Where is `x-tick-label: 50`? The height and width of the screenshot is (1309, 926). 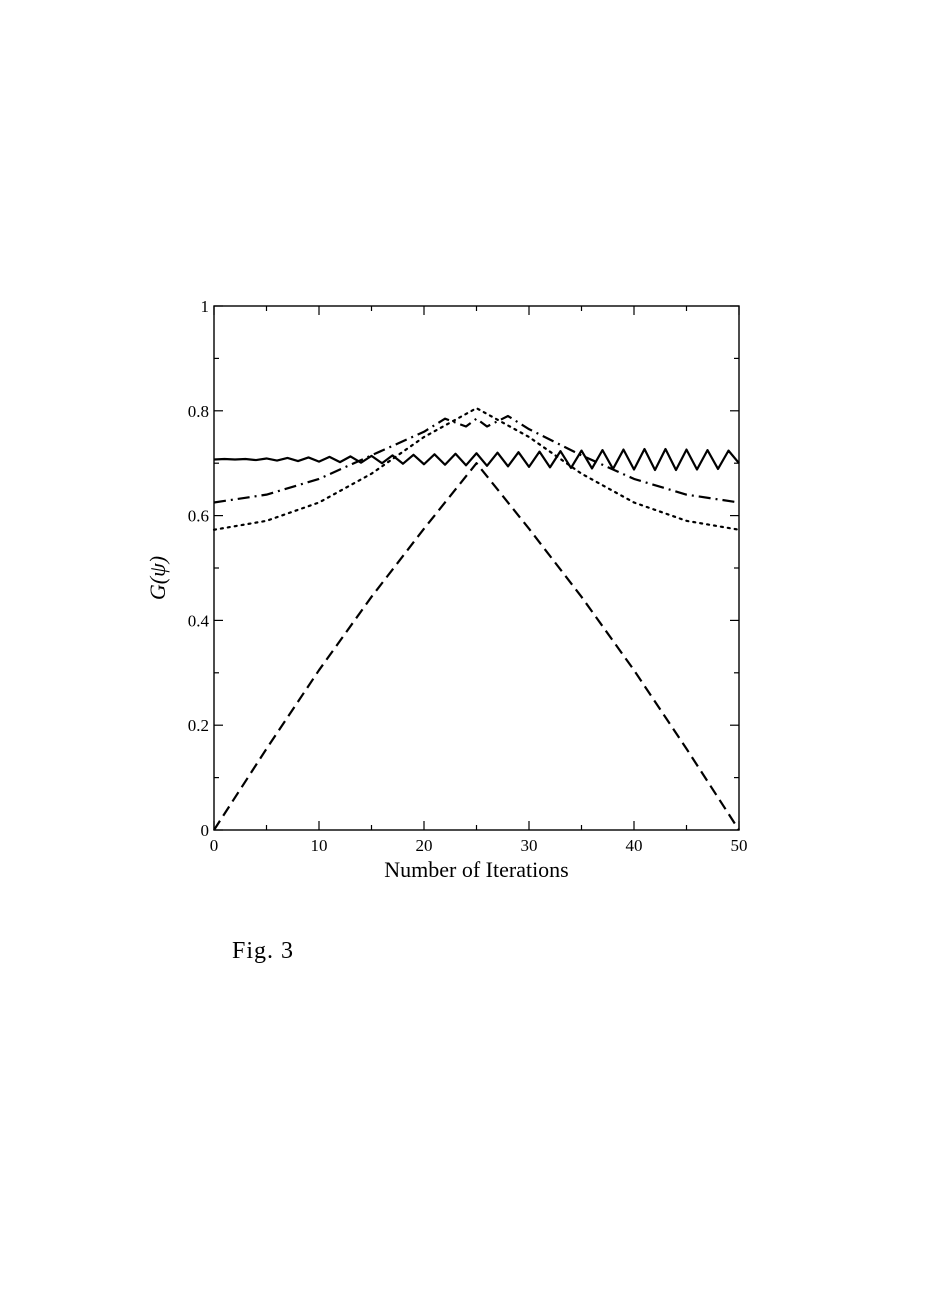 x-tick-label: 50 is located at coordinates (739, 845).